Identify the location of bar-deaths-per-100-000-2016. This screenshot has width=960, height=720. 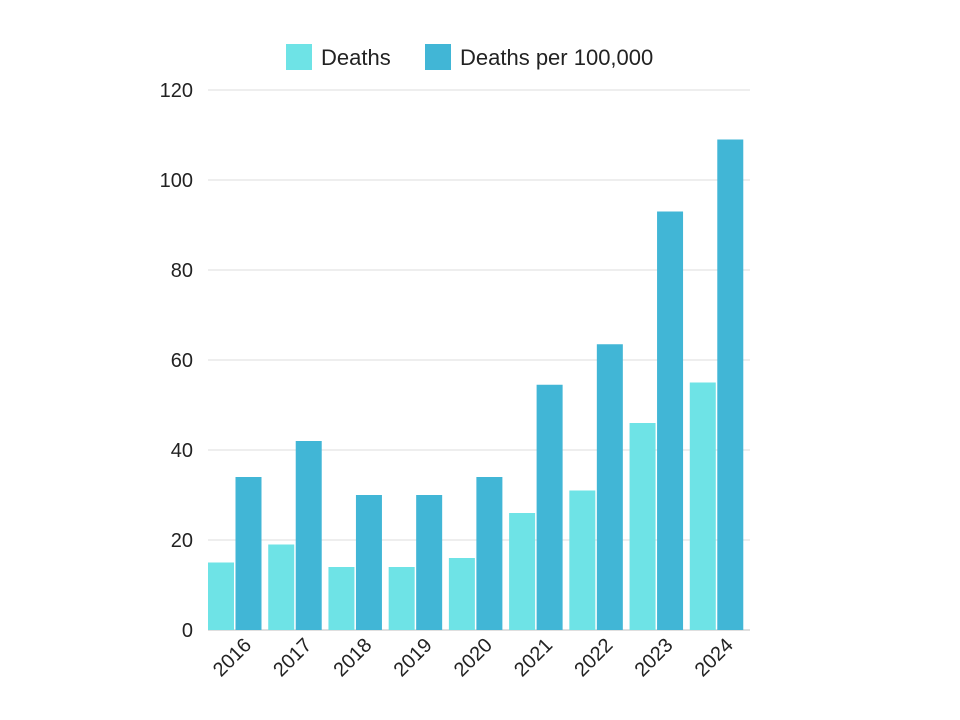
(248, 553).